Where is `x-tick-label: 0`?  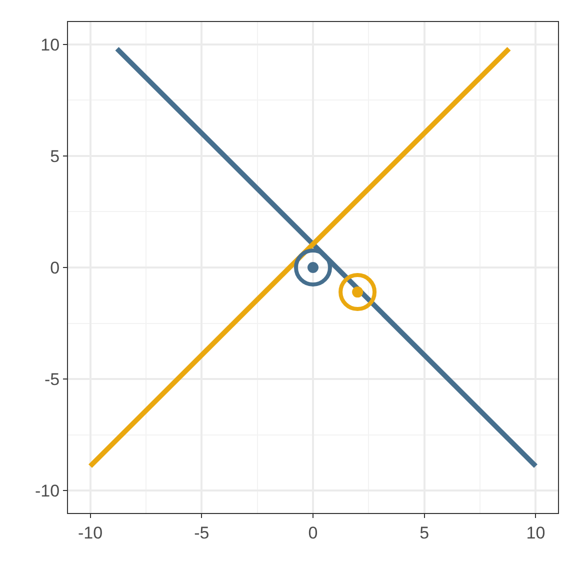
x-tick-label: 0 is located at coordinates (313, 532).